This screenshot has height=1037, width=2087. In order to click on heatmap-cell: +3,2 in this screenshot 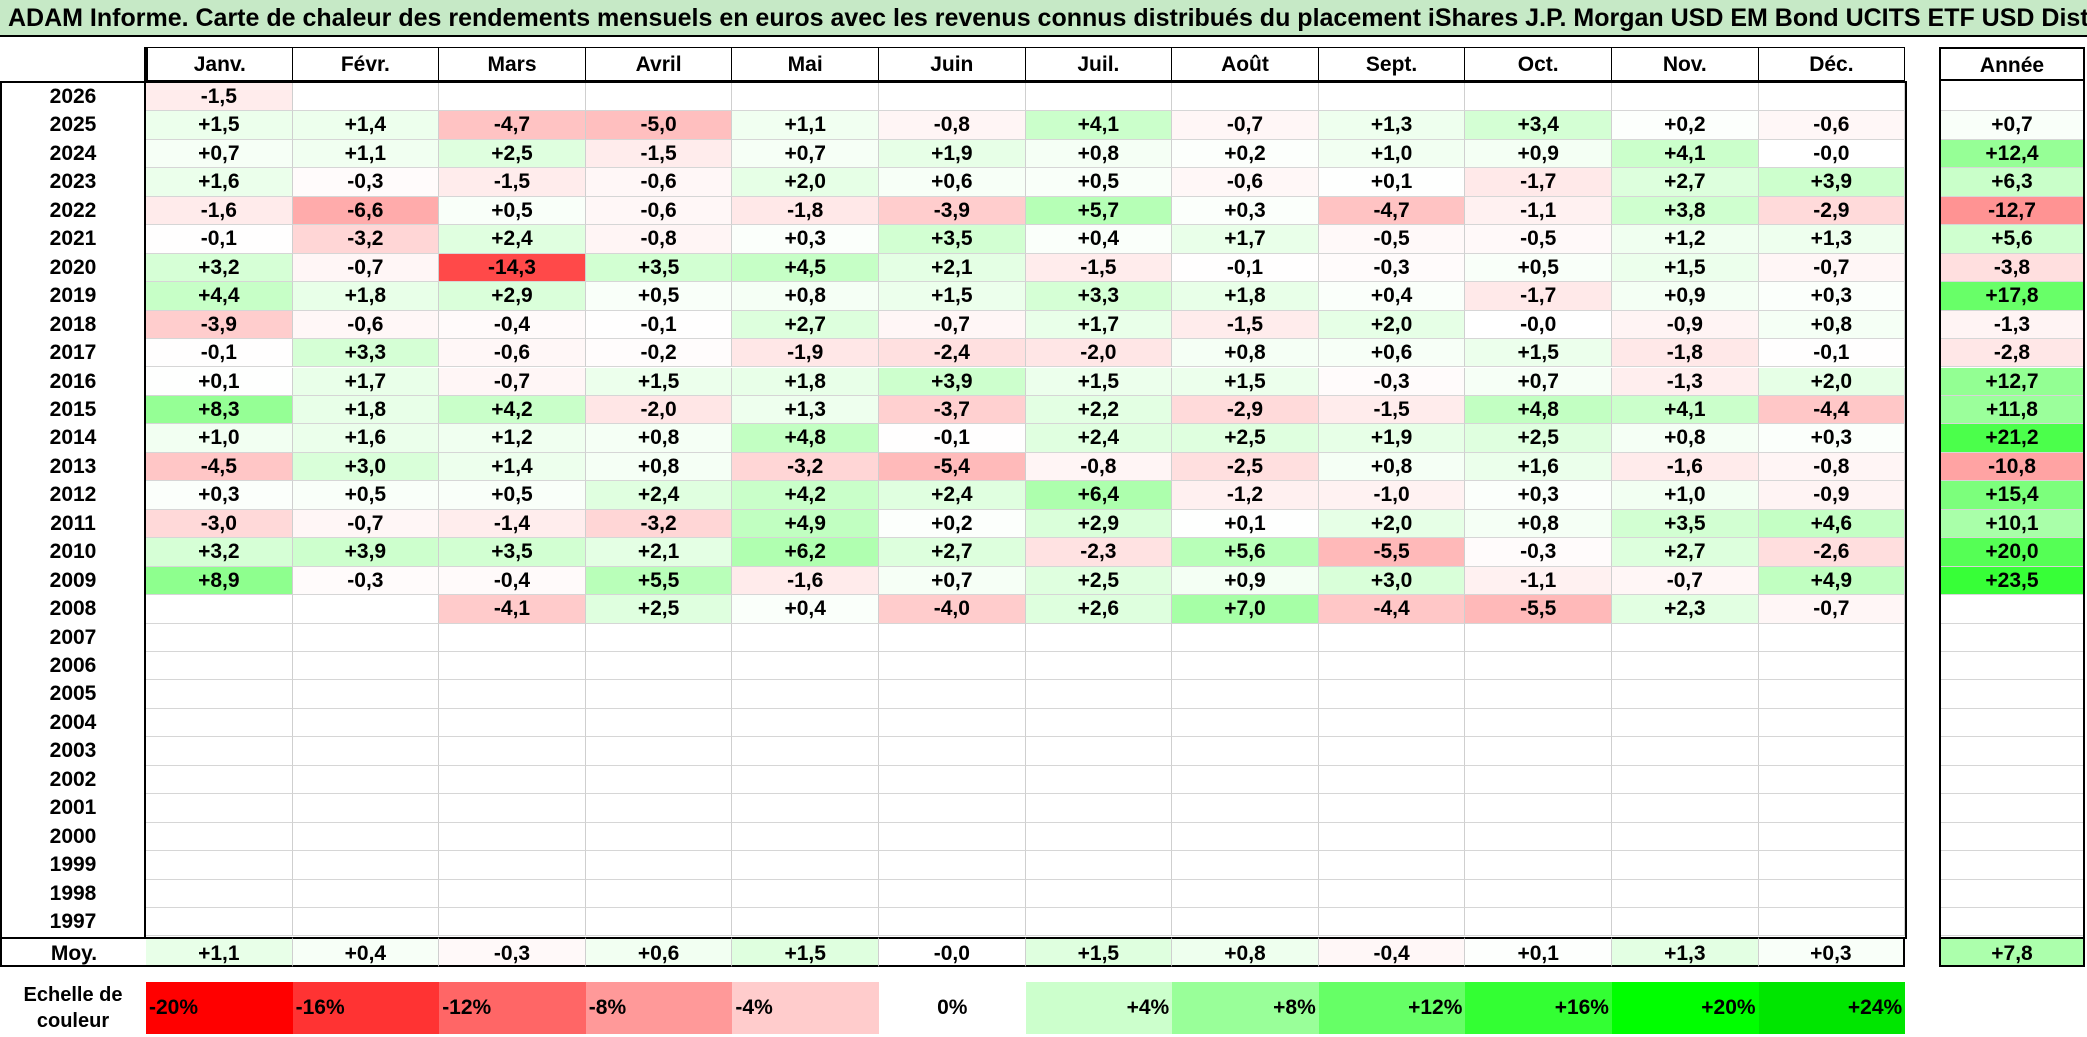, I will do `click(219, 268)`.